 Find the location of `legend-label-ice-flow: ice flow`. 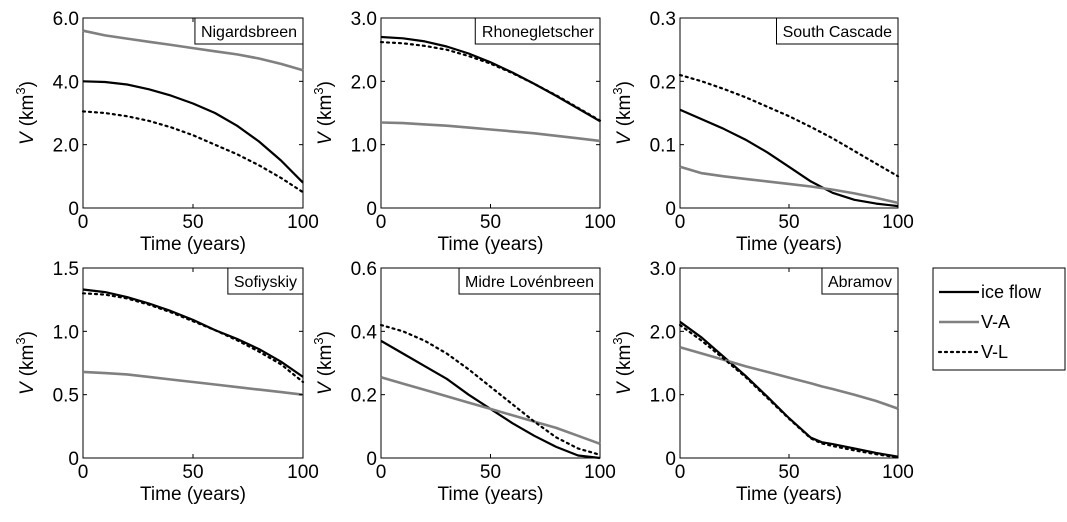

legend-label-ice-flow: ice flow is located at coordinates (1011, 292).